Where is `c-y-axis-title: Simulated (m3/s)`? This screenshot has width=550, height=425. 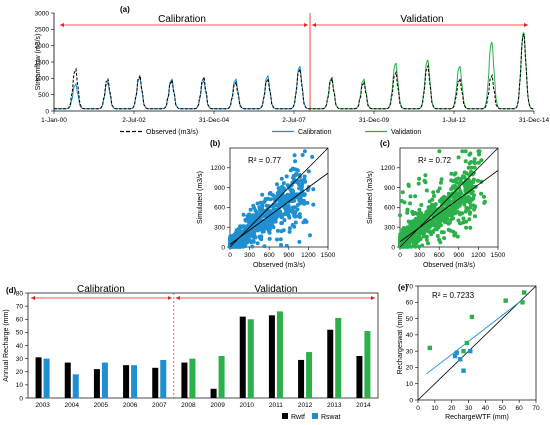
c-y-axis-title: Simulated (m3/s) is located at coordinates (370, 197).